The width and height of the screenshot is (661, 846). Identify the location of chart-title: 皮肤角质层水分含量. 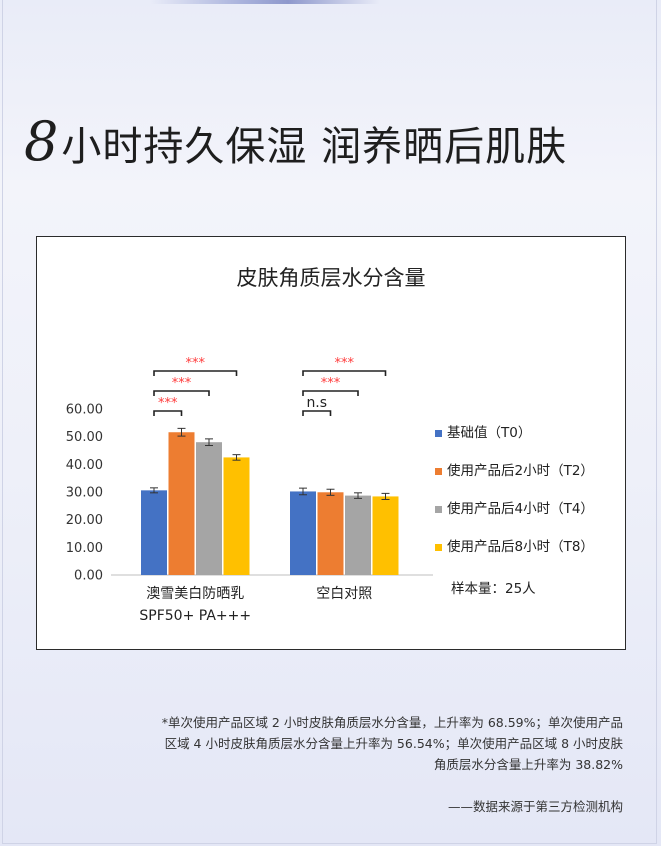
(331, 278).